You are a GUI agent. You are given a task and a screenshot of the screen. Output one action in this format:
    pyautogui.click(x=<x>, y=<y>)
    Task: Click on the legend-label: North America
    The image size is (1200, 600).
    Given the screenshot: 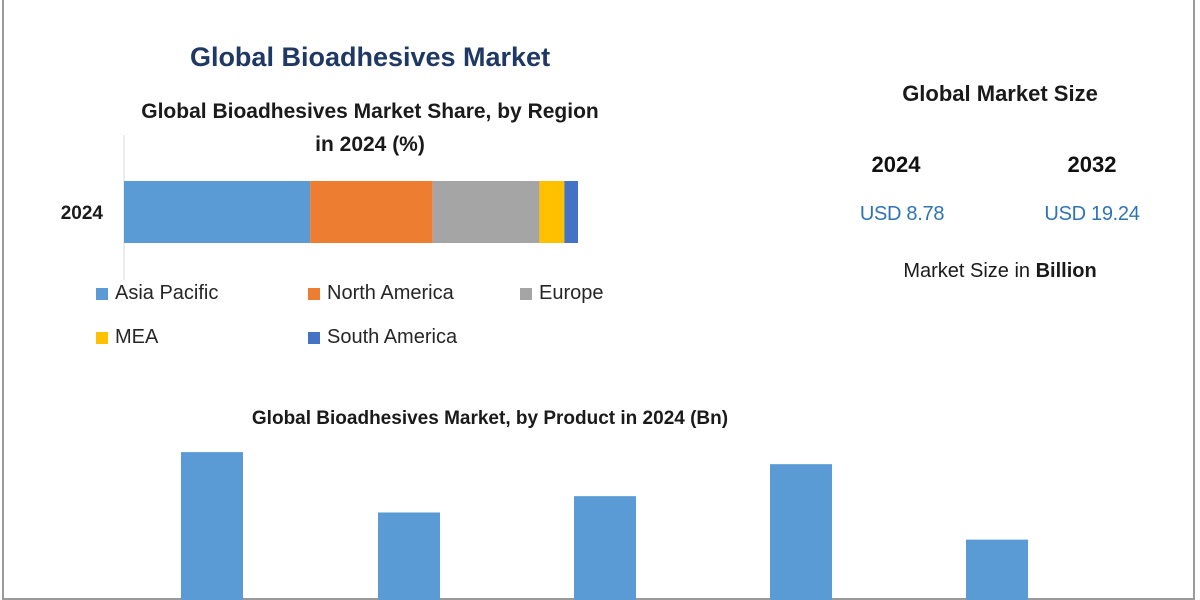 What is the action you would take?
    pyautogui.click(x=390, y=293)
    